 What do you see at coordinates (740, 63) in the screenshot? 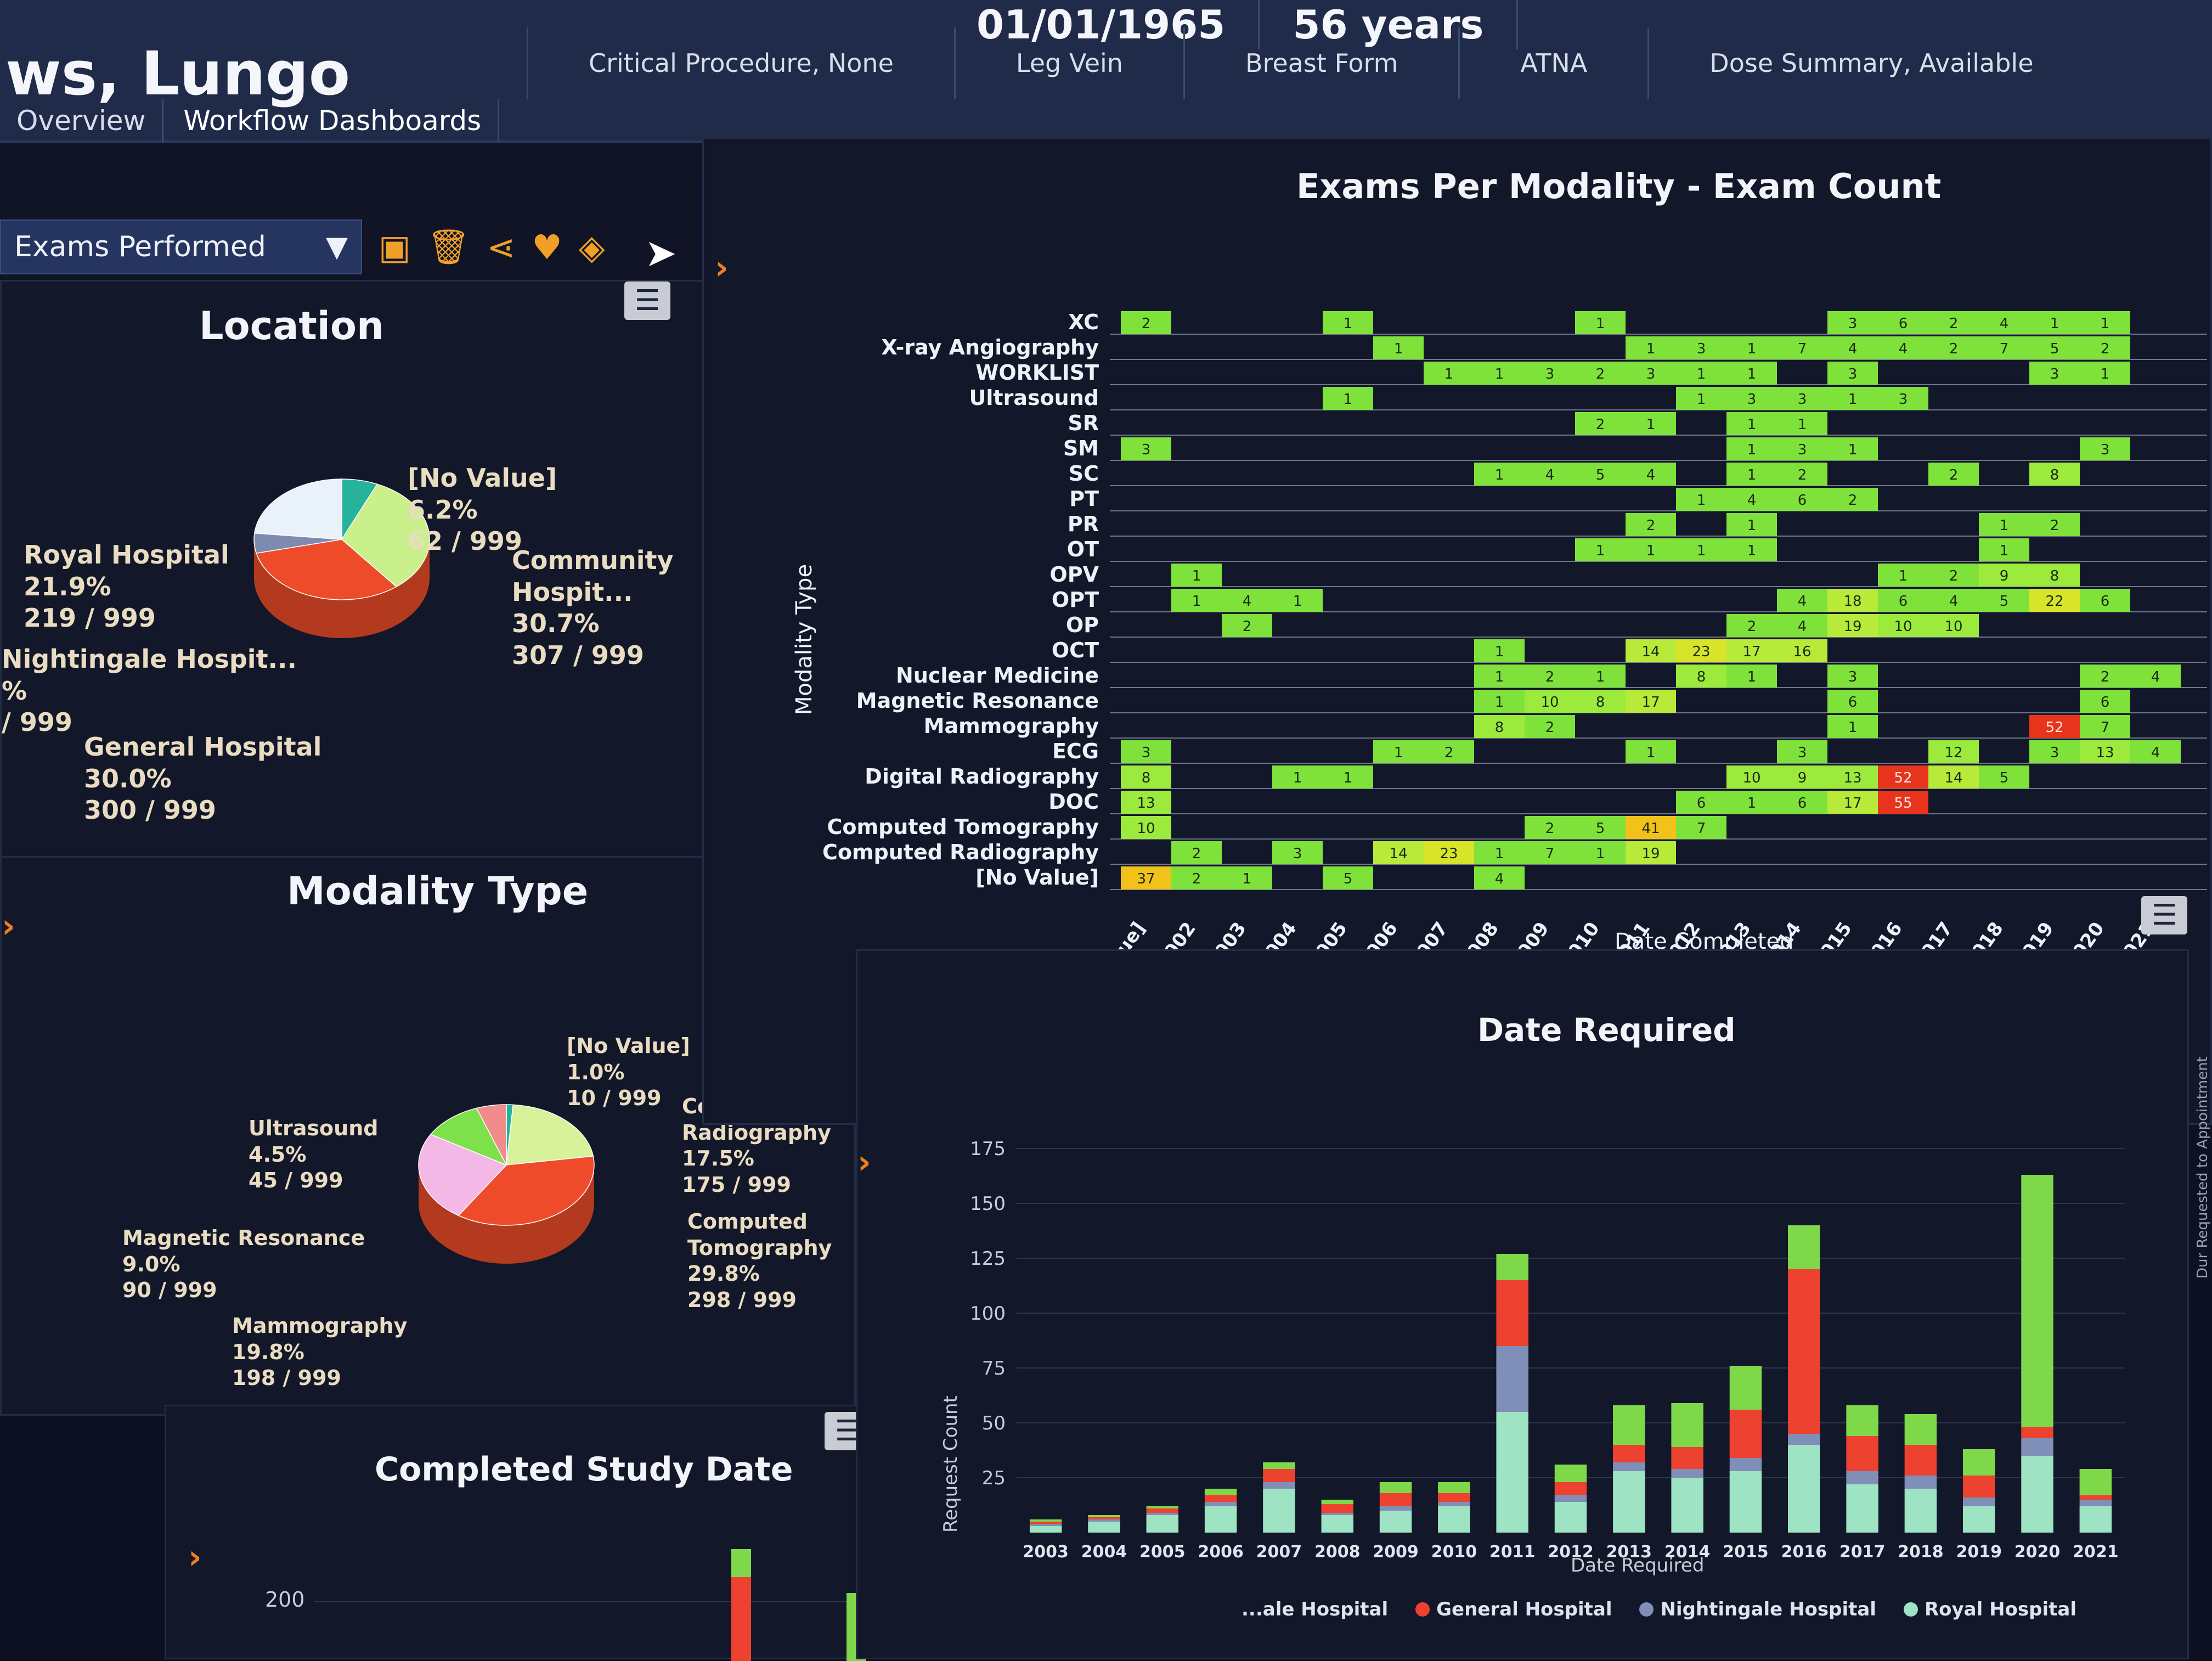
I see `header-alert-critical-procedure: Critical Procedure, None` at bounding box center [740, 63].